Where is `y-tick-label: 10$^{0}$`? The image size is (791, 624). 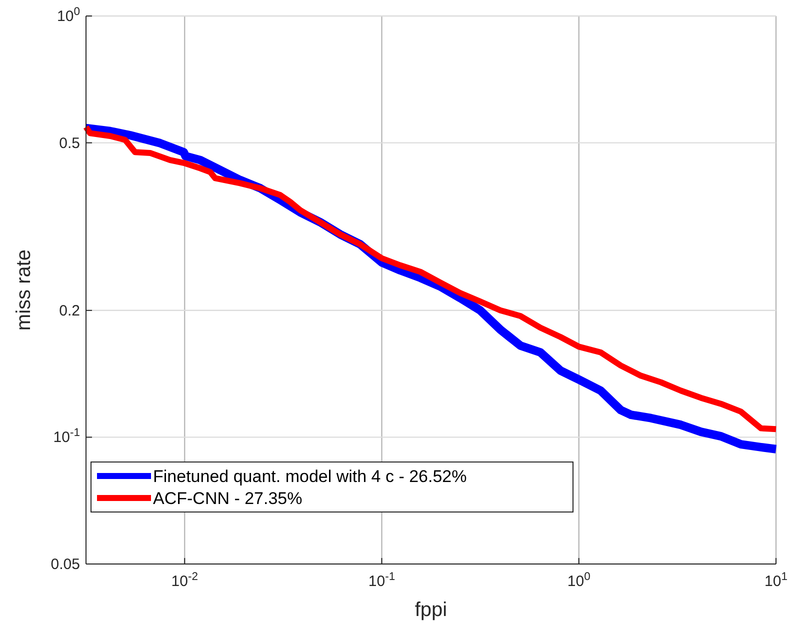 y-tick-label: 10$^{0}$ is located at coordinates (68, 15).